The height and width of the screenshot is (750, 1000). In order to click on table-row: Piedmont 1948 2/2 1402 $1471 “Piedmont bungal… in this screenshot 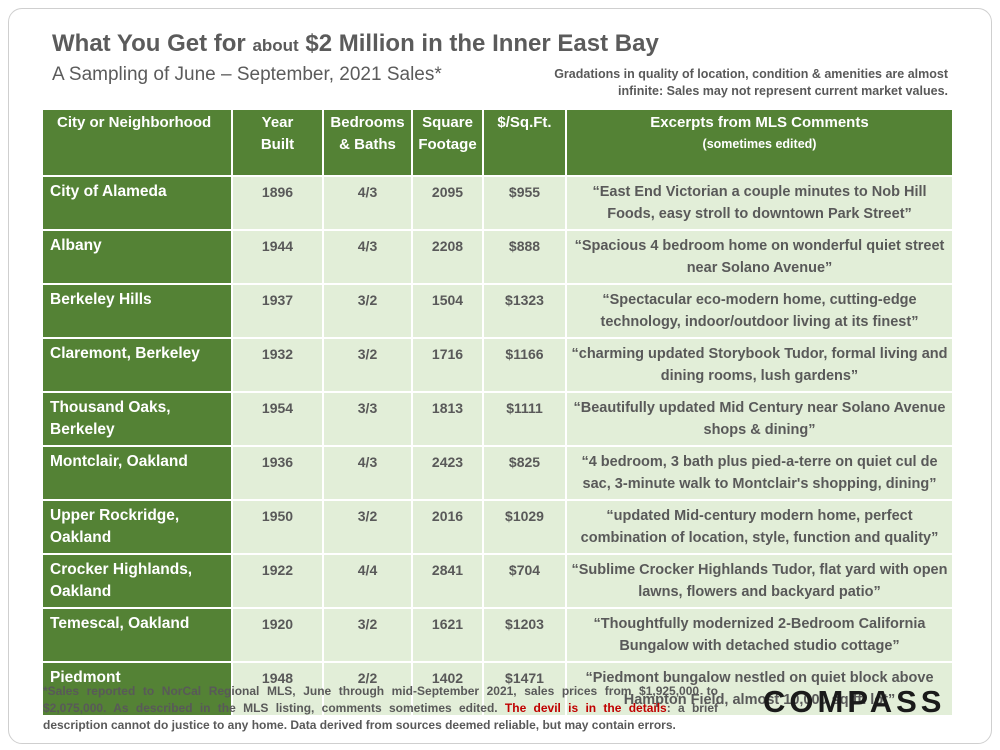, I will do `click(498, 688)`.